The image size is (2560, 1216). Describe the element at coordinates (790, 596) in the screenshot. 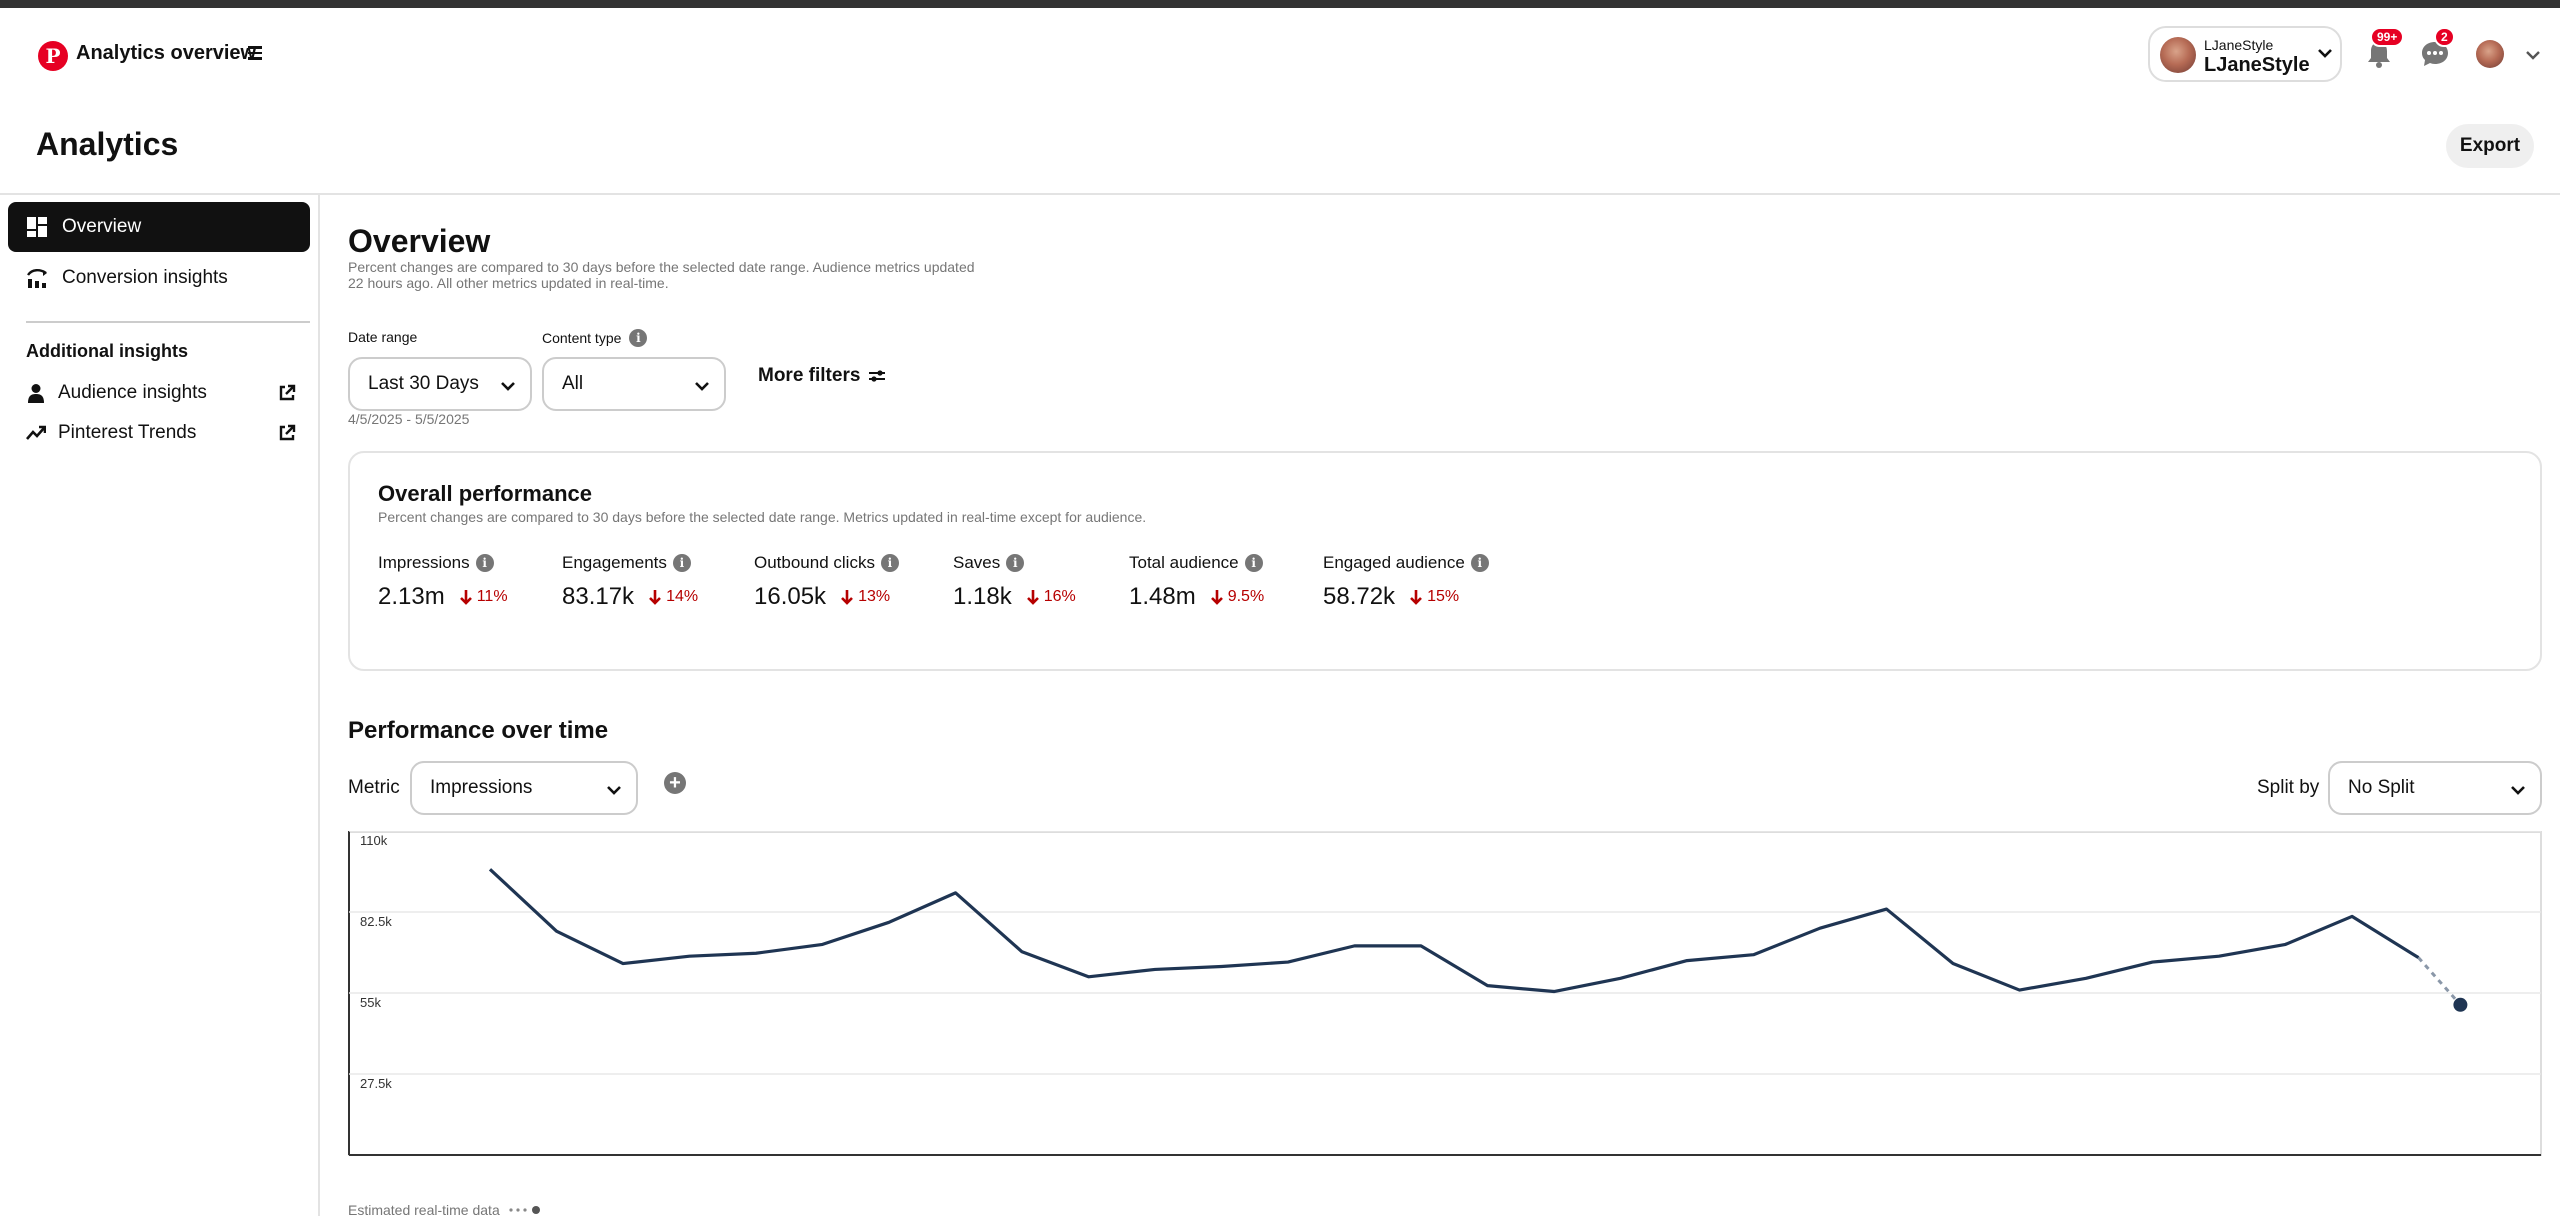

I see `metric-value: 16.05k` at that location.